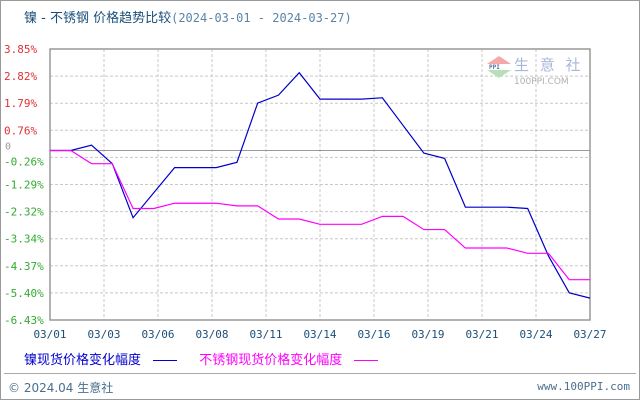 The height and width of the screenshot is (400, 640). Describe the element at coordinates (20, 76) in the screenshot. I see `y-tick-label: 2.82%` at that location.